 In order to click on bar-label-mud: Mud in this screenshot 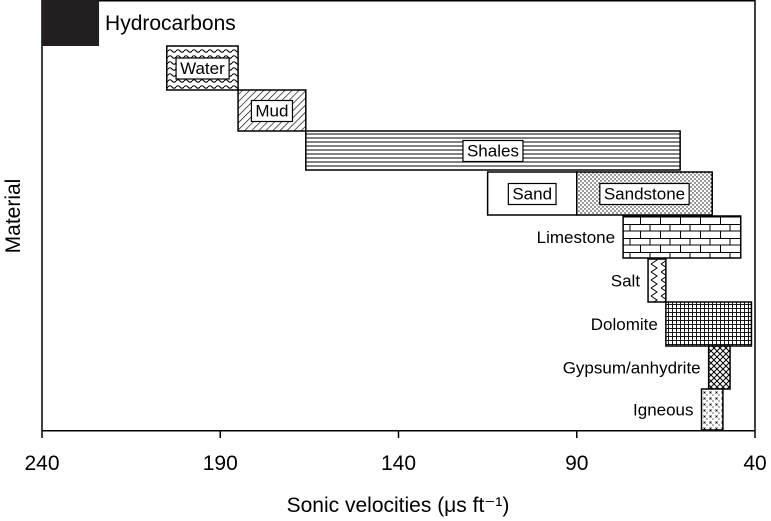, I will do `click(271, 111)`.